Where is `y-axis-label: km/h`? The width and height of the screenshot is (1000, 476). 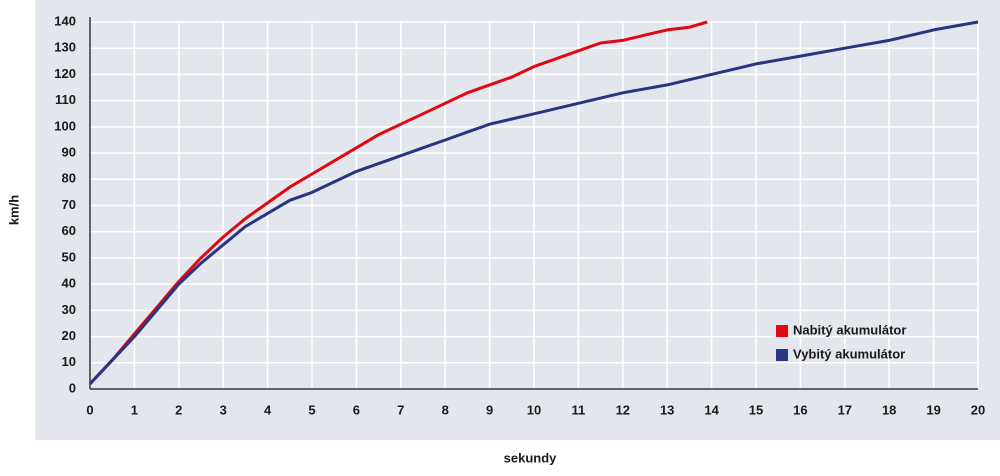 y-axis-label: km/h is located at coordinates (13, 210).